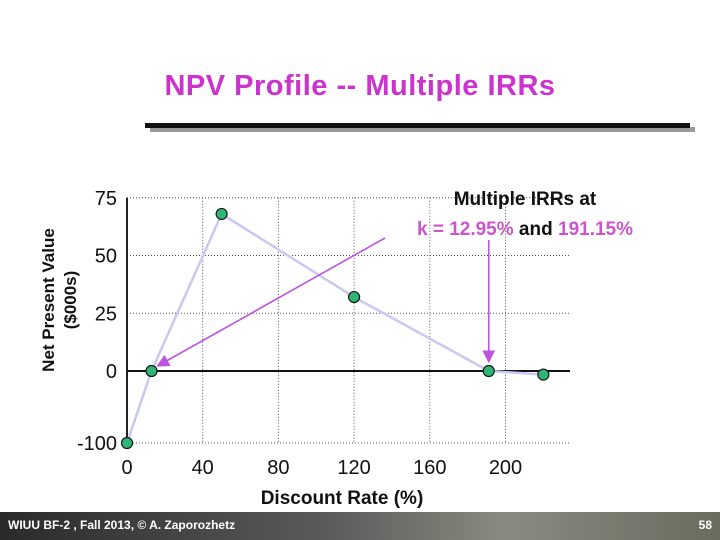 The image size is (720, 540). Describe the element at coordinates (111, 372) in the screenshot. I see `y-tick-label: 0` at that location.